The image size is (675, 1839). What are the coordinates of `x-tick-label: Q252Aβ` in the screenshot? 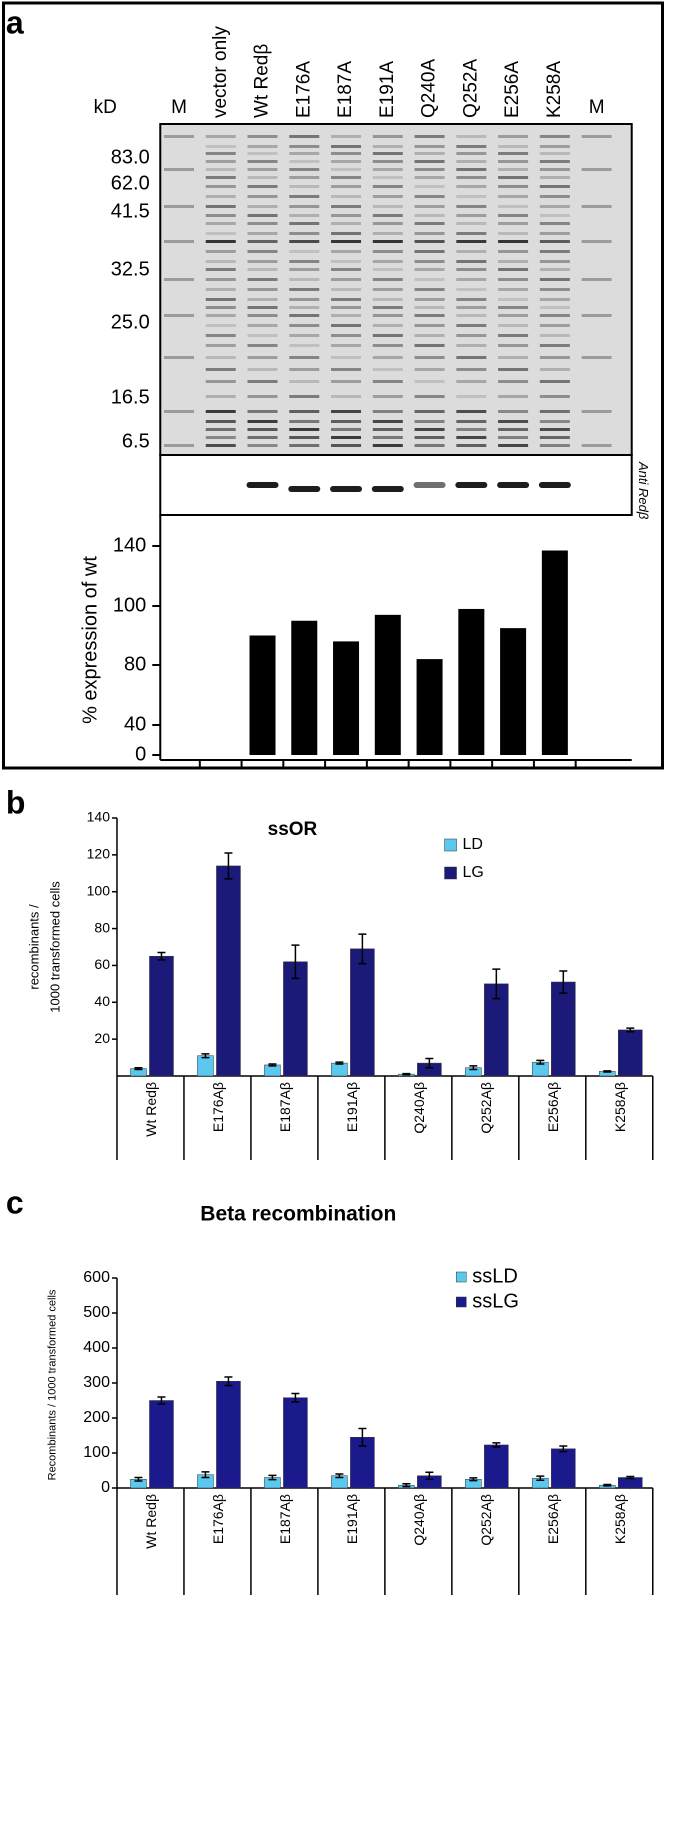 It's located at (486, 1108).